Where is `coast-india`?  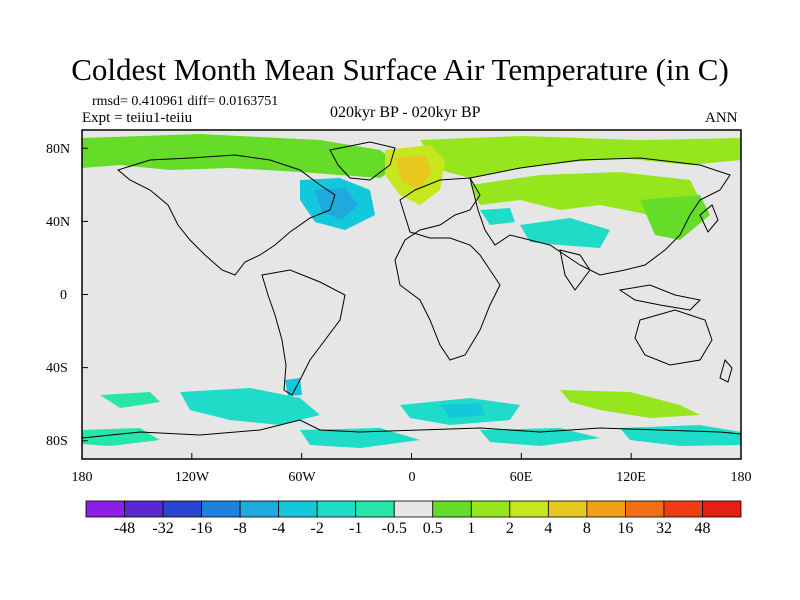
coast-india is located at coordinates (575, 270).